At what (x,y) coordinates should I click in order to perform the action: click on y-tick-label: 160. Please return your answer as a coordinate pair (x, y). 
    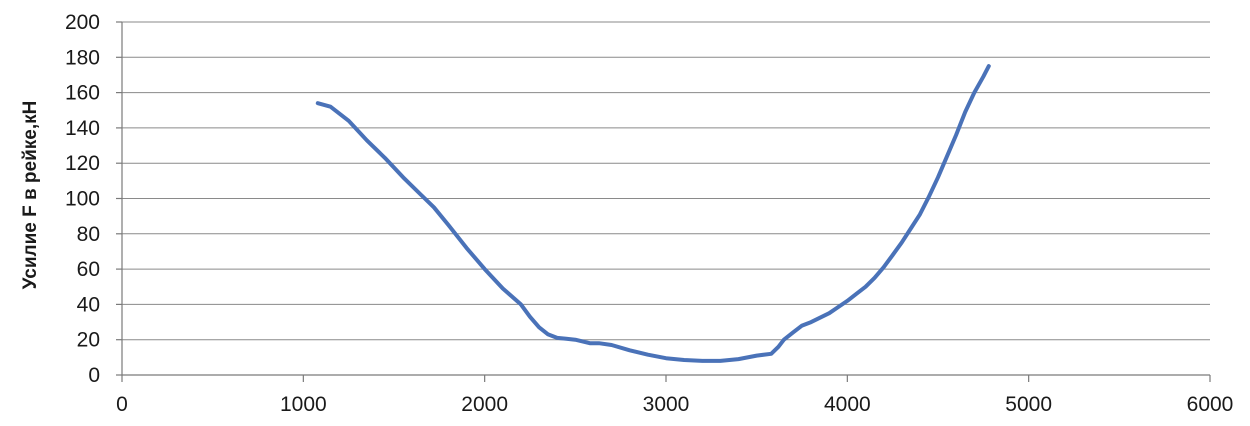
    Looking at the image, I should click on (82, 93).